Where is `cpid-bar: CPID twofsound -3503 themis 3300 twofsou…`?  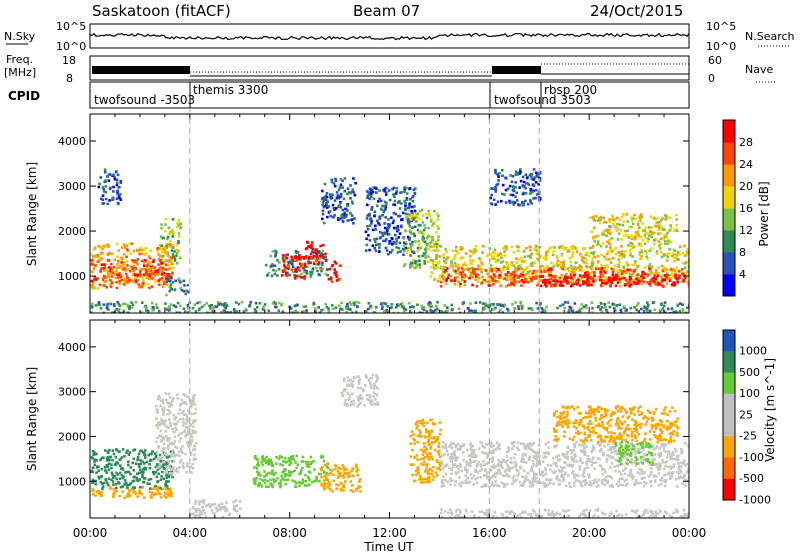 cpid-bar: CPID twofsound -3503 themis 3300 twofsou… is located at coordinates (349, 95).